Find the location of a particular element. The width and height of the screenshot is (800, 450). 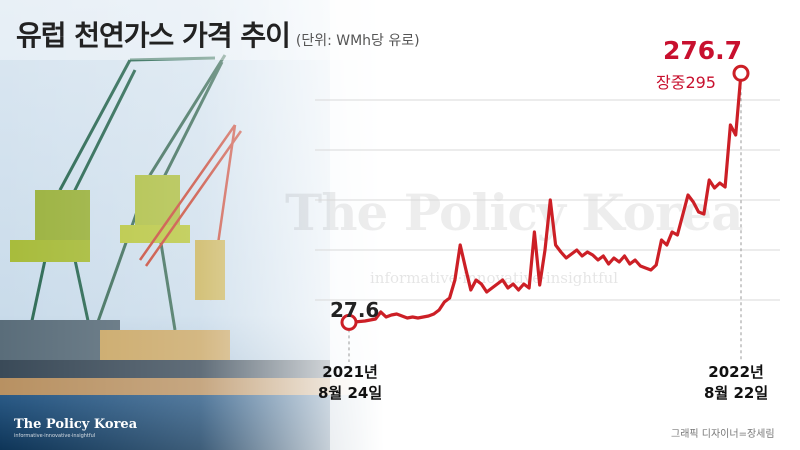

brand-tagline: informative·innovative·insightful is located at coordinates (55, 436).